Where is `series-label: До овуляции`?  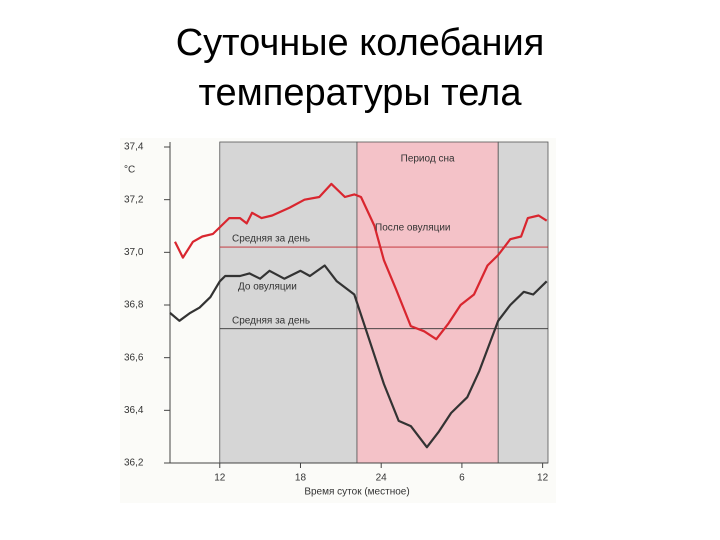 series-label: До овуляции is located at coordinates (267, 287).